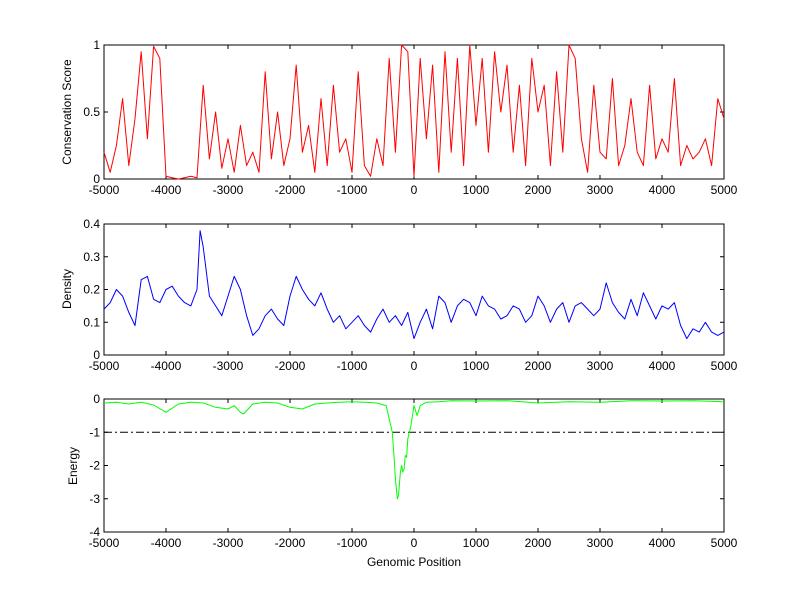 This screenshot has width=800, height=599. I want to click on conservation-xtick-label: 3000, so click(600, 190).